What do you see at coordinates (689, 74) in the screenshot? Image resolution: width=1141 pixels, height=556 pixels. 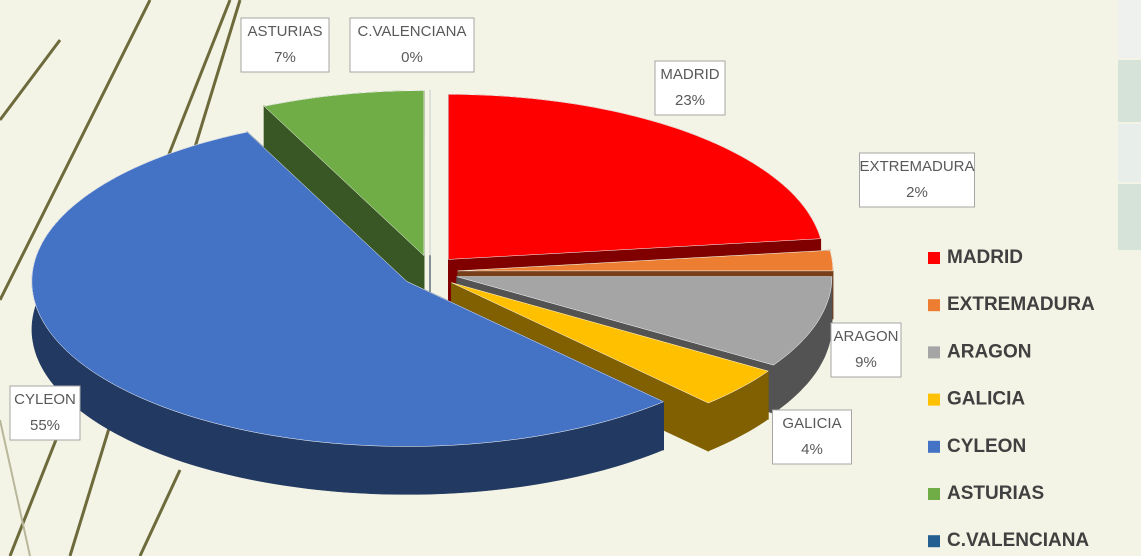 I see `data-label-name: MADRID` at bounding box center [689, 74].